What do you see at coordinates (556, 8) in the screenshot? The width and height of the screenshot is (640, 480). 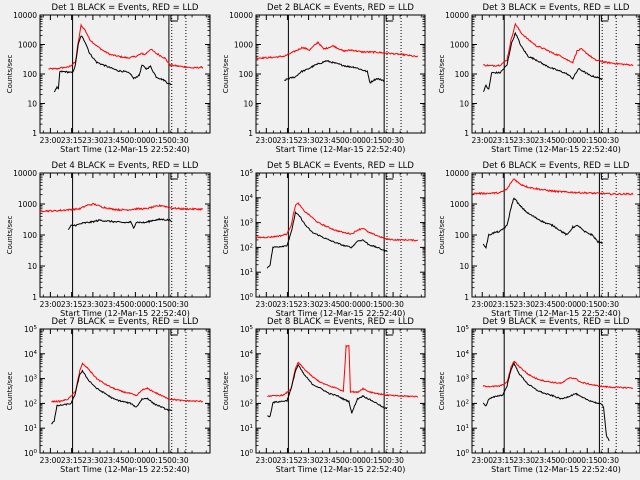 I see `panel-title: Det 3 BLACK = Events, RED = LLD` at bounding box center [556, 8].